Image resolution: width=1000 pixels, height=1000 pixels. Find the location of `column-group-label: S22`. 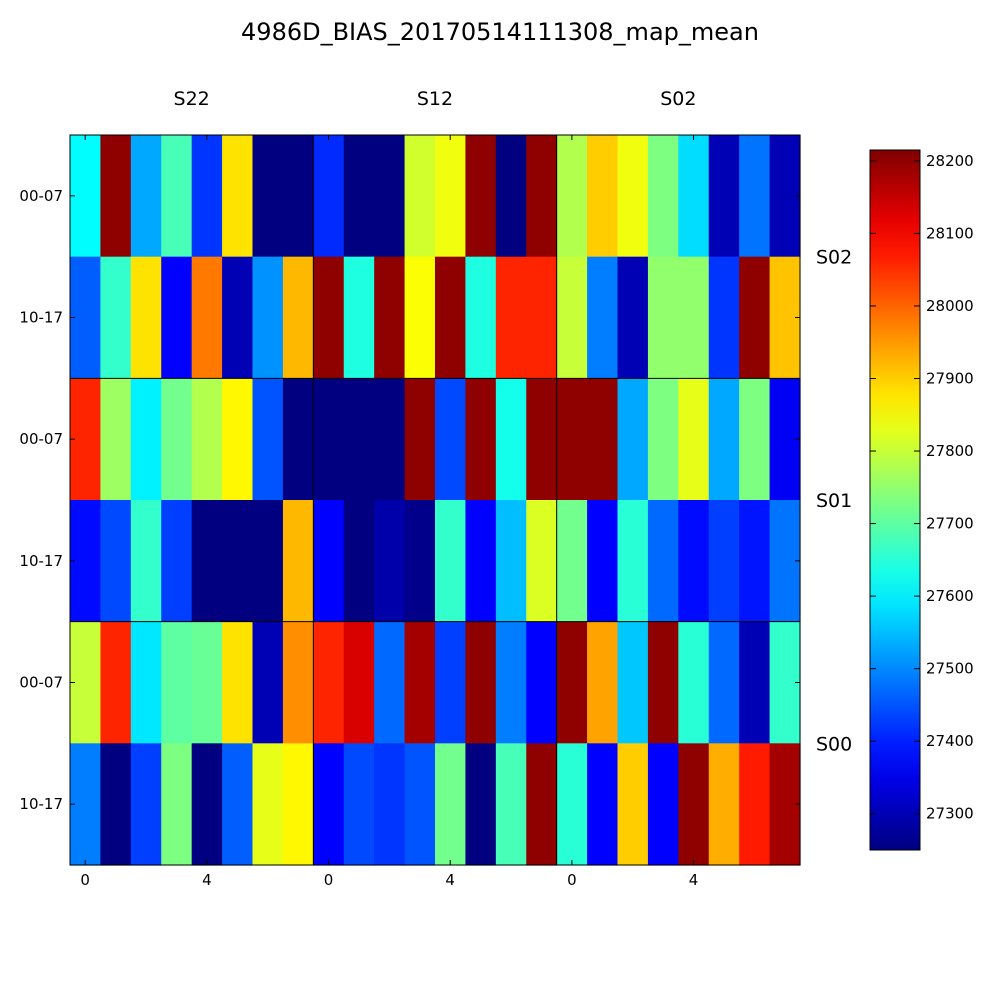

column-group-label: S22 is located at coordinates (192, 99).